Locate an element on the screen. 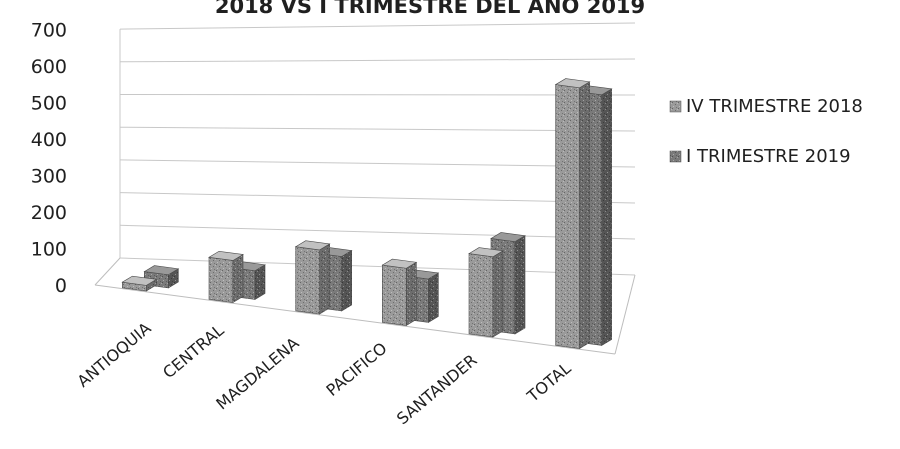 This screenshot has height=449, width=900. y-tick-label: 200 is located at coordinates (49, 213).